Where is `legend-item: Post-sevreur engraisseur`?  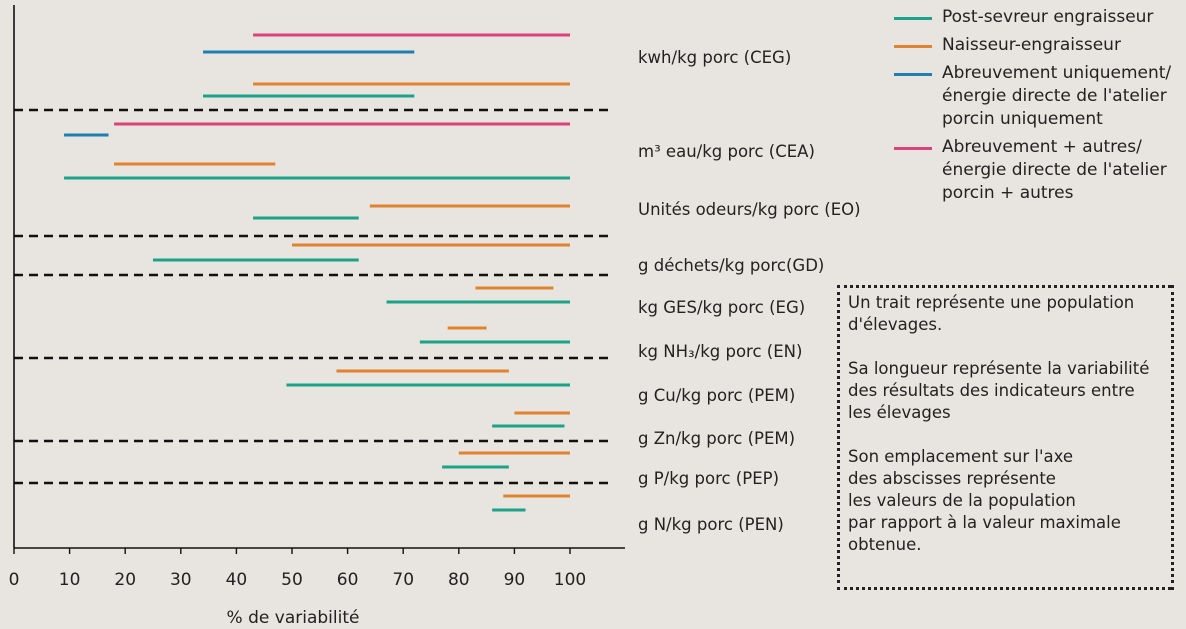
legend-item: Post-sevreur engraisseur is located at coordinates (1039, 17).